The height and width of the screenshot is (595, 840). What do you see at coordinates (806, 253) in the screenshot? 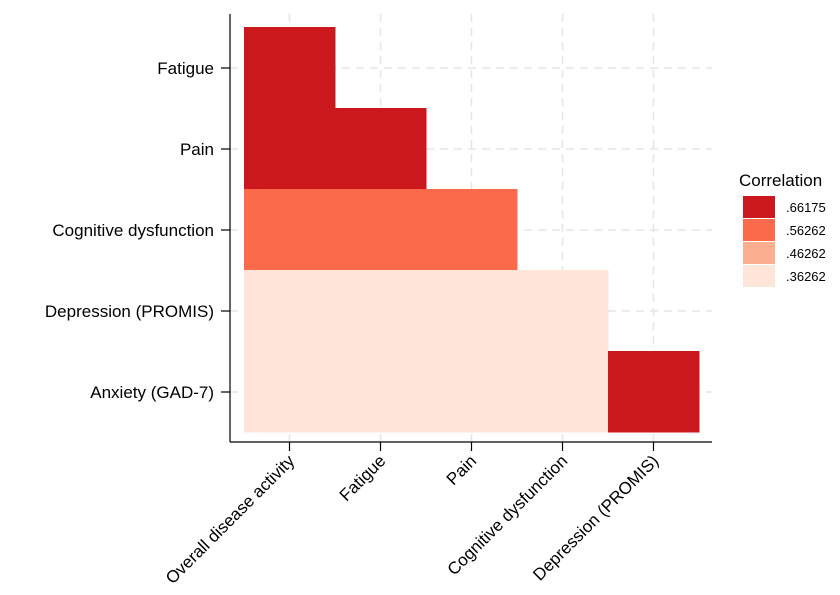
I see `legend-label: .46262` at bounding box center [806, 253].